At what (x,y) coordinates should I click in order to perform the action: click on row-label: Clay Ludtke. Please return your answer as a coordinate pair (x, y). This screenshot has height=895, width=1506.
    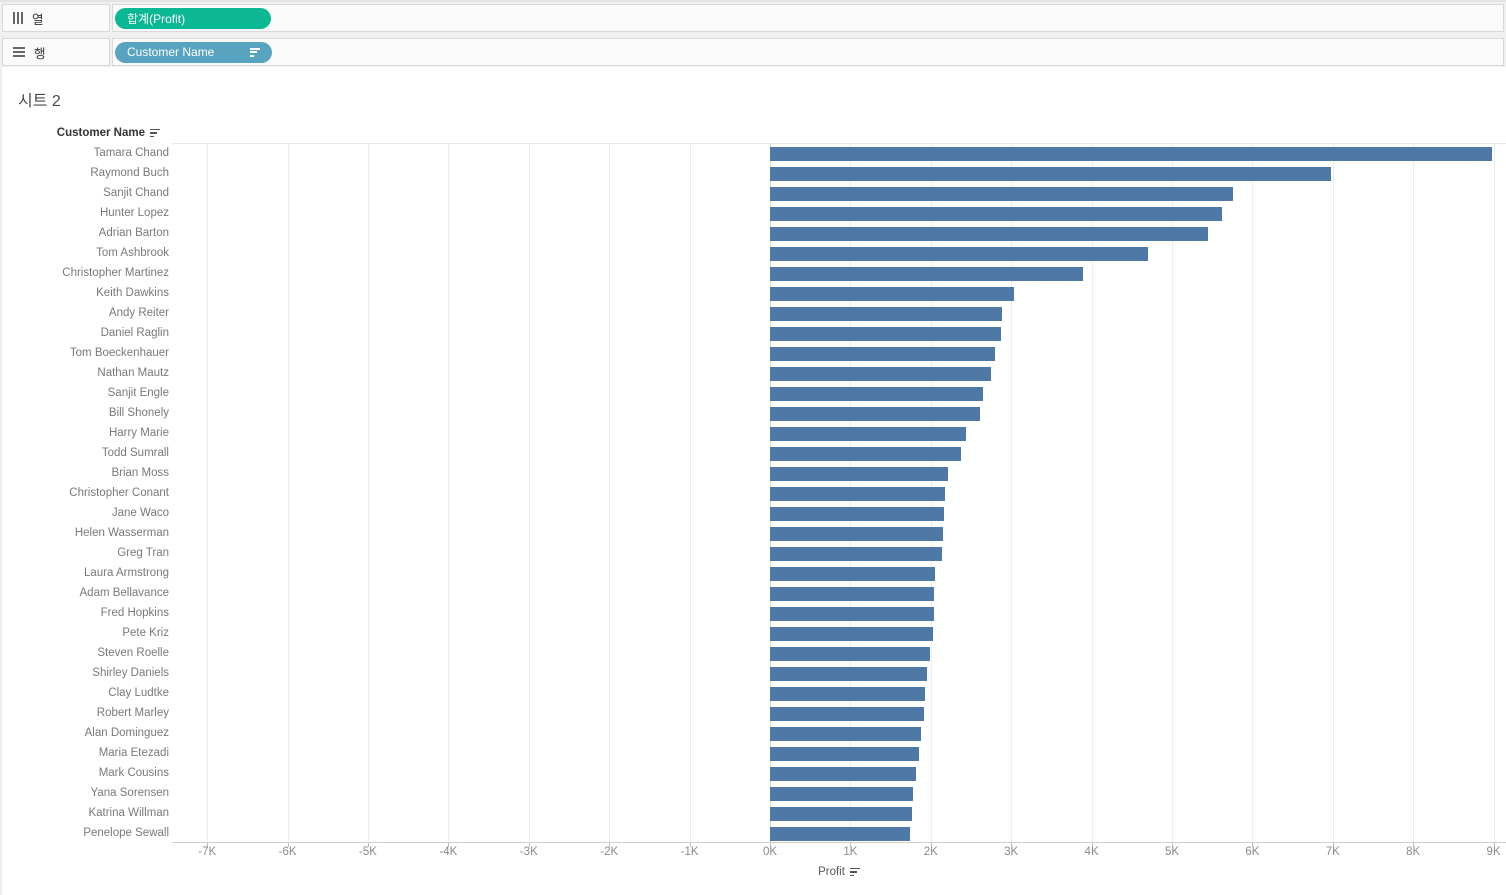
    Looking at the image, I should click on (138, 693).